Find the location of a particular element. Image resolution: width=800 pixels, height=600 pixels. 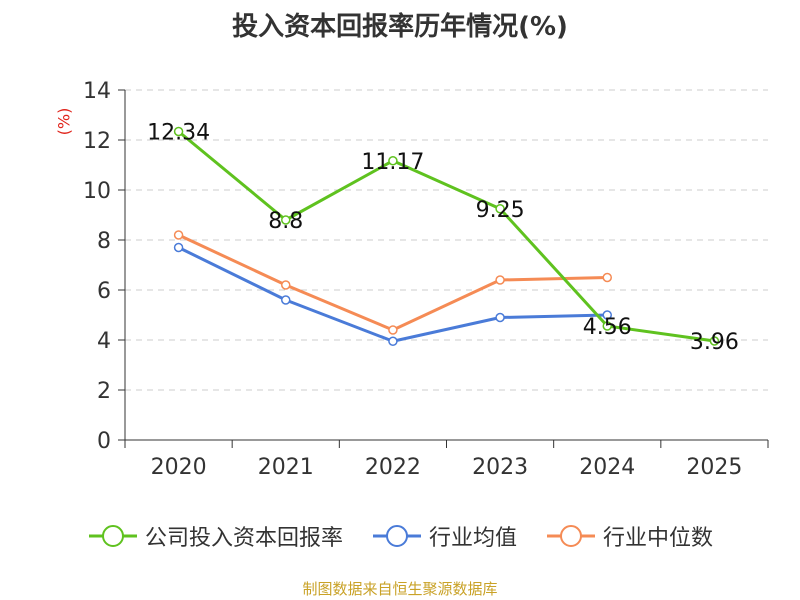

chart-legend: 公司投入资本回报率 行业均值 行业中位数 is located at coordinates (400, 536).